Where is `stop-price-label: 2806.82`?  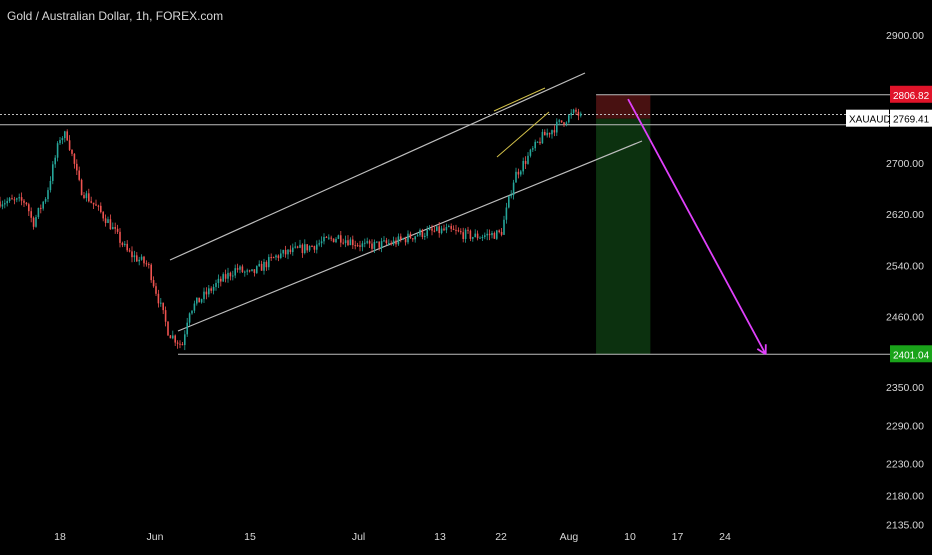
stop-price-label: 2806.82 is located at coordinates (911, 96).